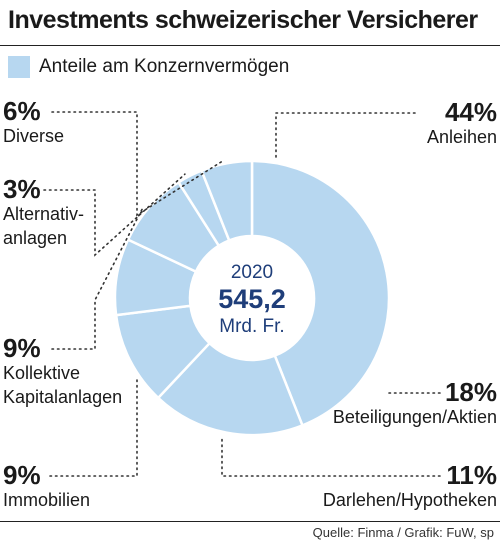 This screenshot has width=500, height=545. Describe the element at coordinates (46, 500) in the screenshot. I see `category-label: Immobilien` at that location.